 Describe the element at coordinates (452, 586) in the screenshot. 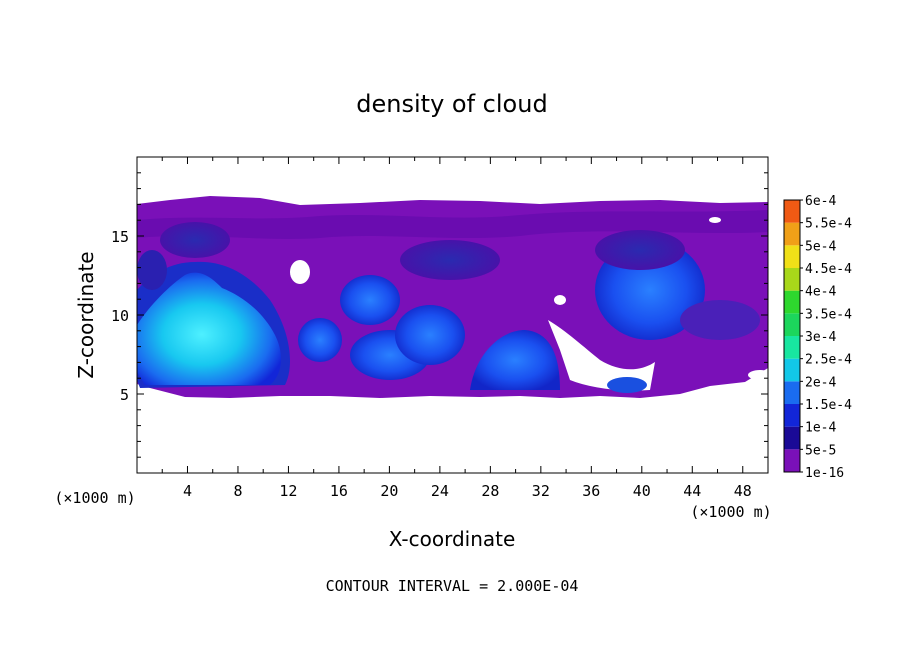

I see `contour-interval-footer: CONTOUR INTERVAL = 2.000E-04` at that location.